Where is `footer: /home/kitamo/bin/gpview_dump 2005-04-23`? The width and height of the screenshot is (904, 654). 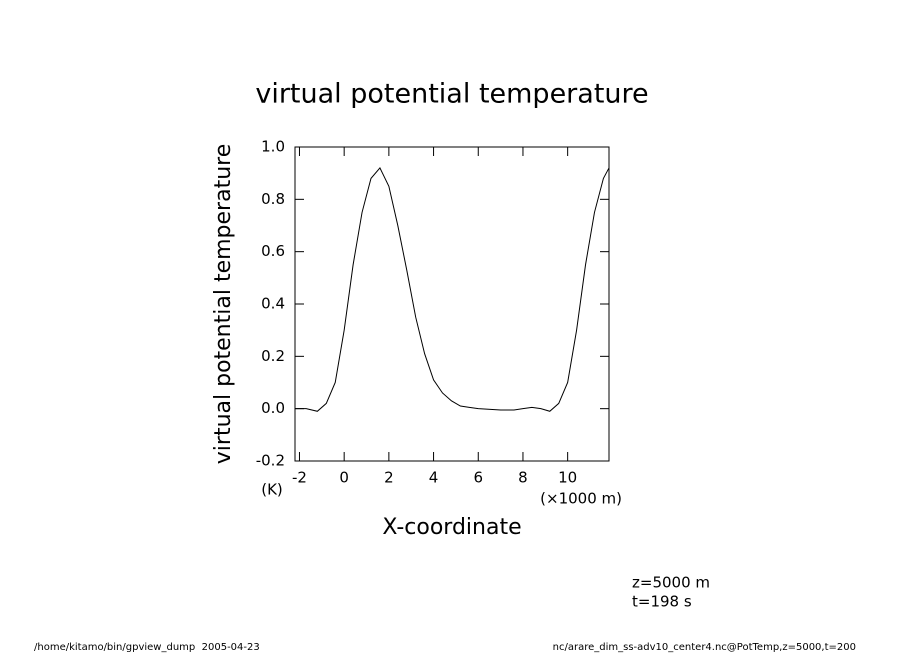 footer: /home/kitamo/bin/gpview_dump 2005-04-23 is located at coordinates (147, 647).